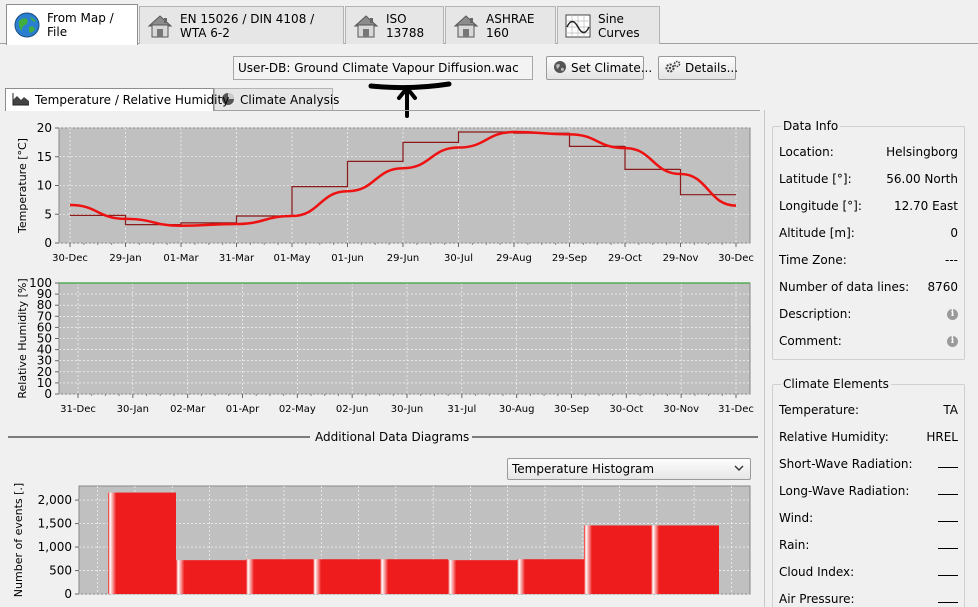 This screenshot has width=978, height=607. Describe the element at coordinates (810, 341) in the screenshot. I see `info-label: Comment:` at that location.